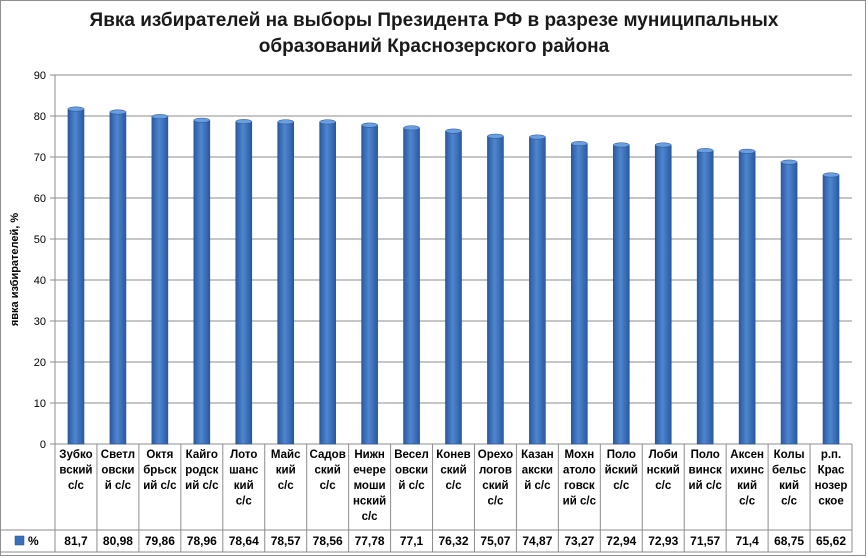  Describe the element at coordinates (621, 541) in the screenshot. I see `value-label: 72,94` at that location.